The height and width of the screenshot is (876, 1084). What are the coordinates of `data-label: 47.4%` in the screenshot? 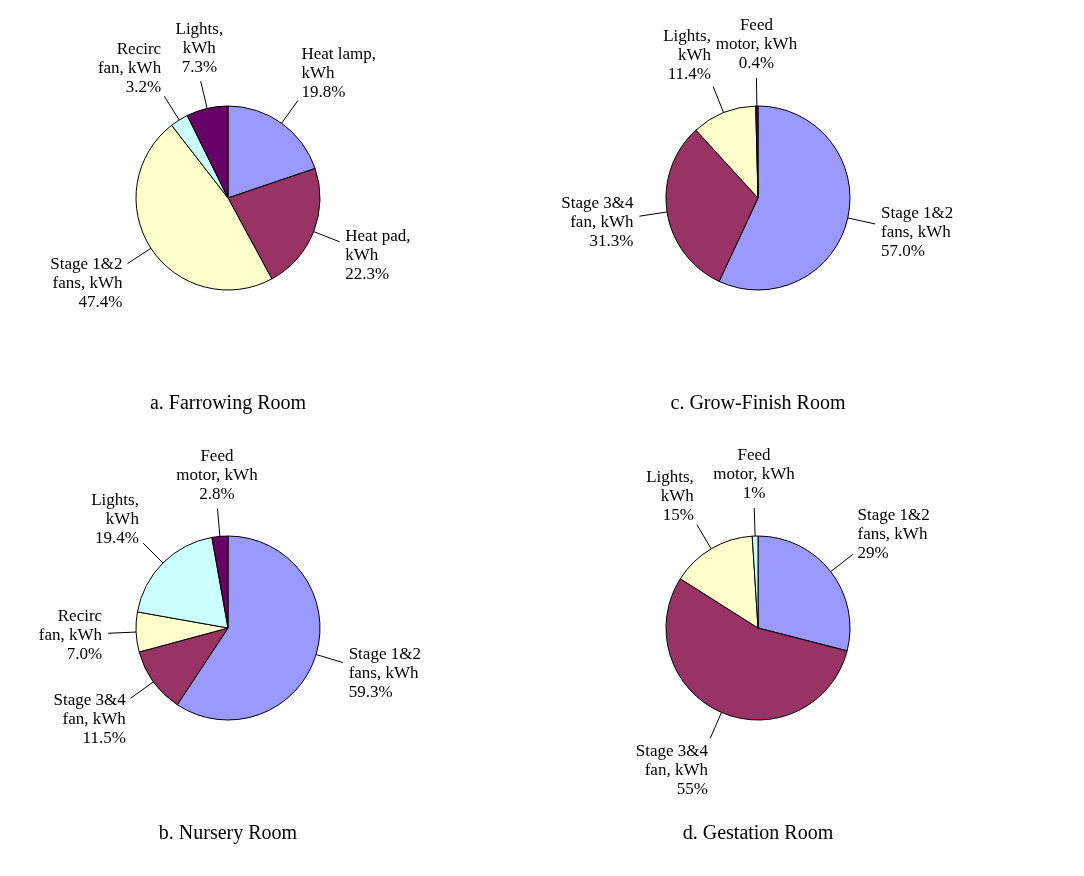 It's located at (100, 301).